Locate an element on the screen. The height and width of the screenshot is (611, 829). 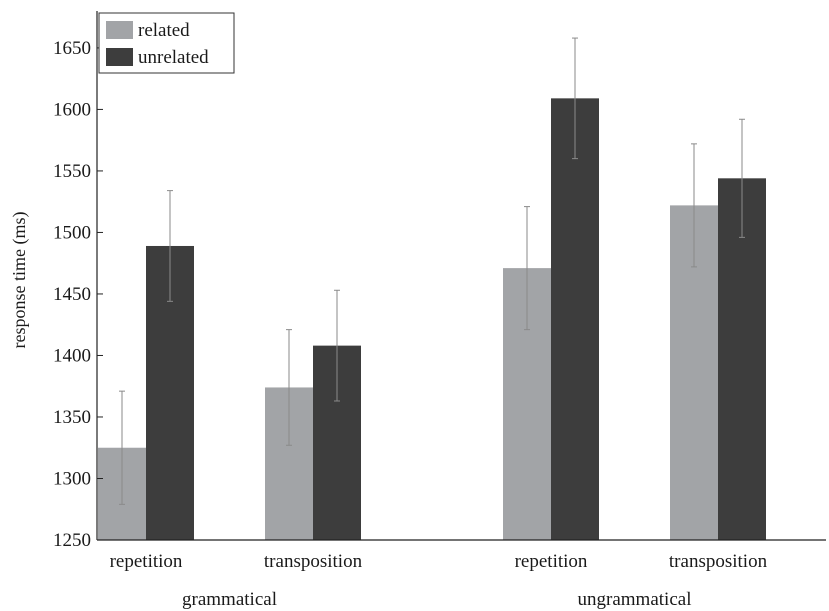
y-tick-label-3: 1400 is located at coordinates (72, 355).